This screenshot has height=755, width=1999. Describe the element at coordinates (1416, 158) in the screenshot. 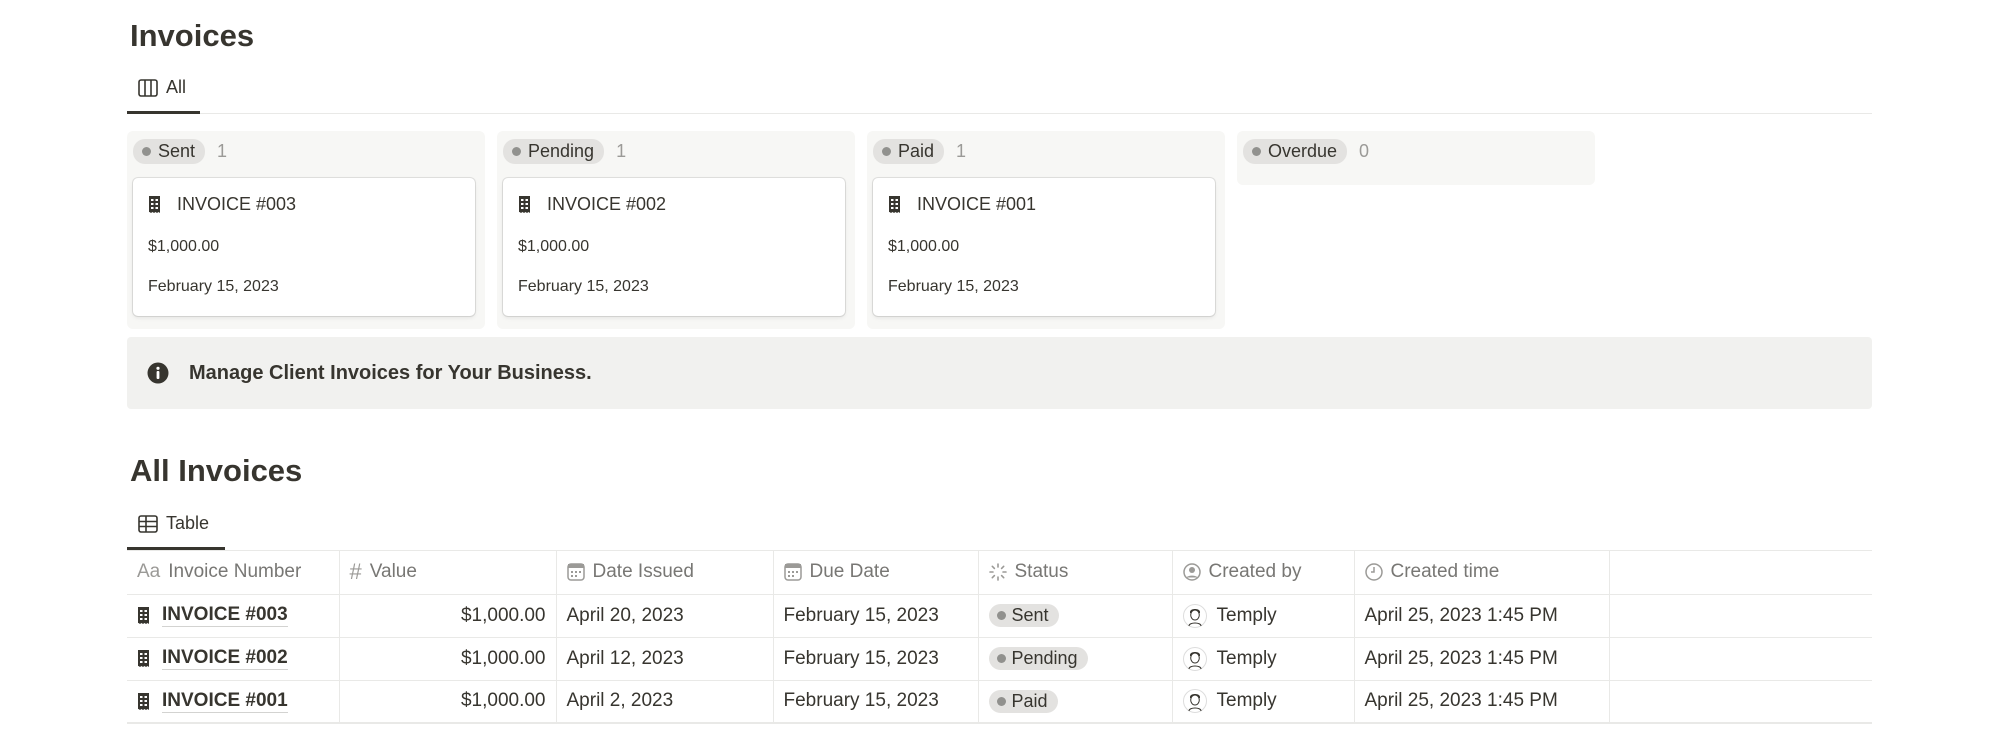

I see `board-column-overdue: Overdue 0` at that location.